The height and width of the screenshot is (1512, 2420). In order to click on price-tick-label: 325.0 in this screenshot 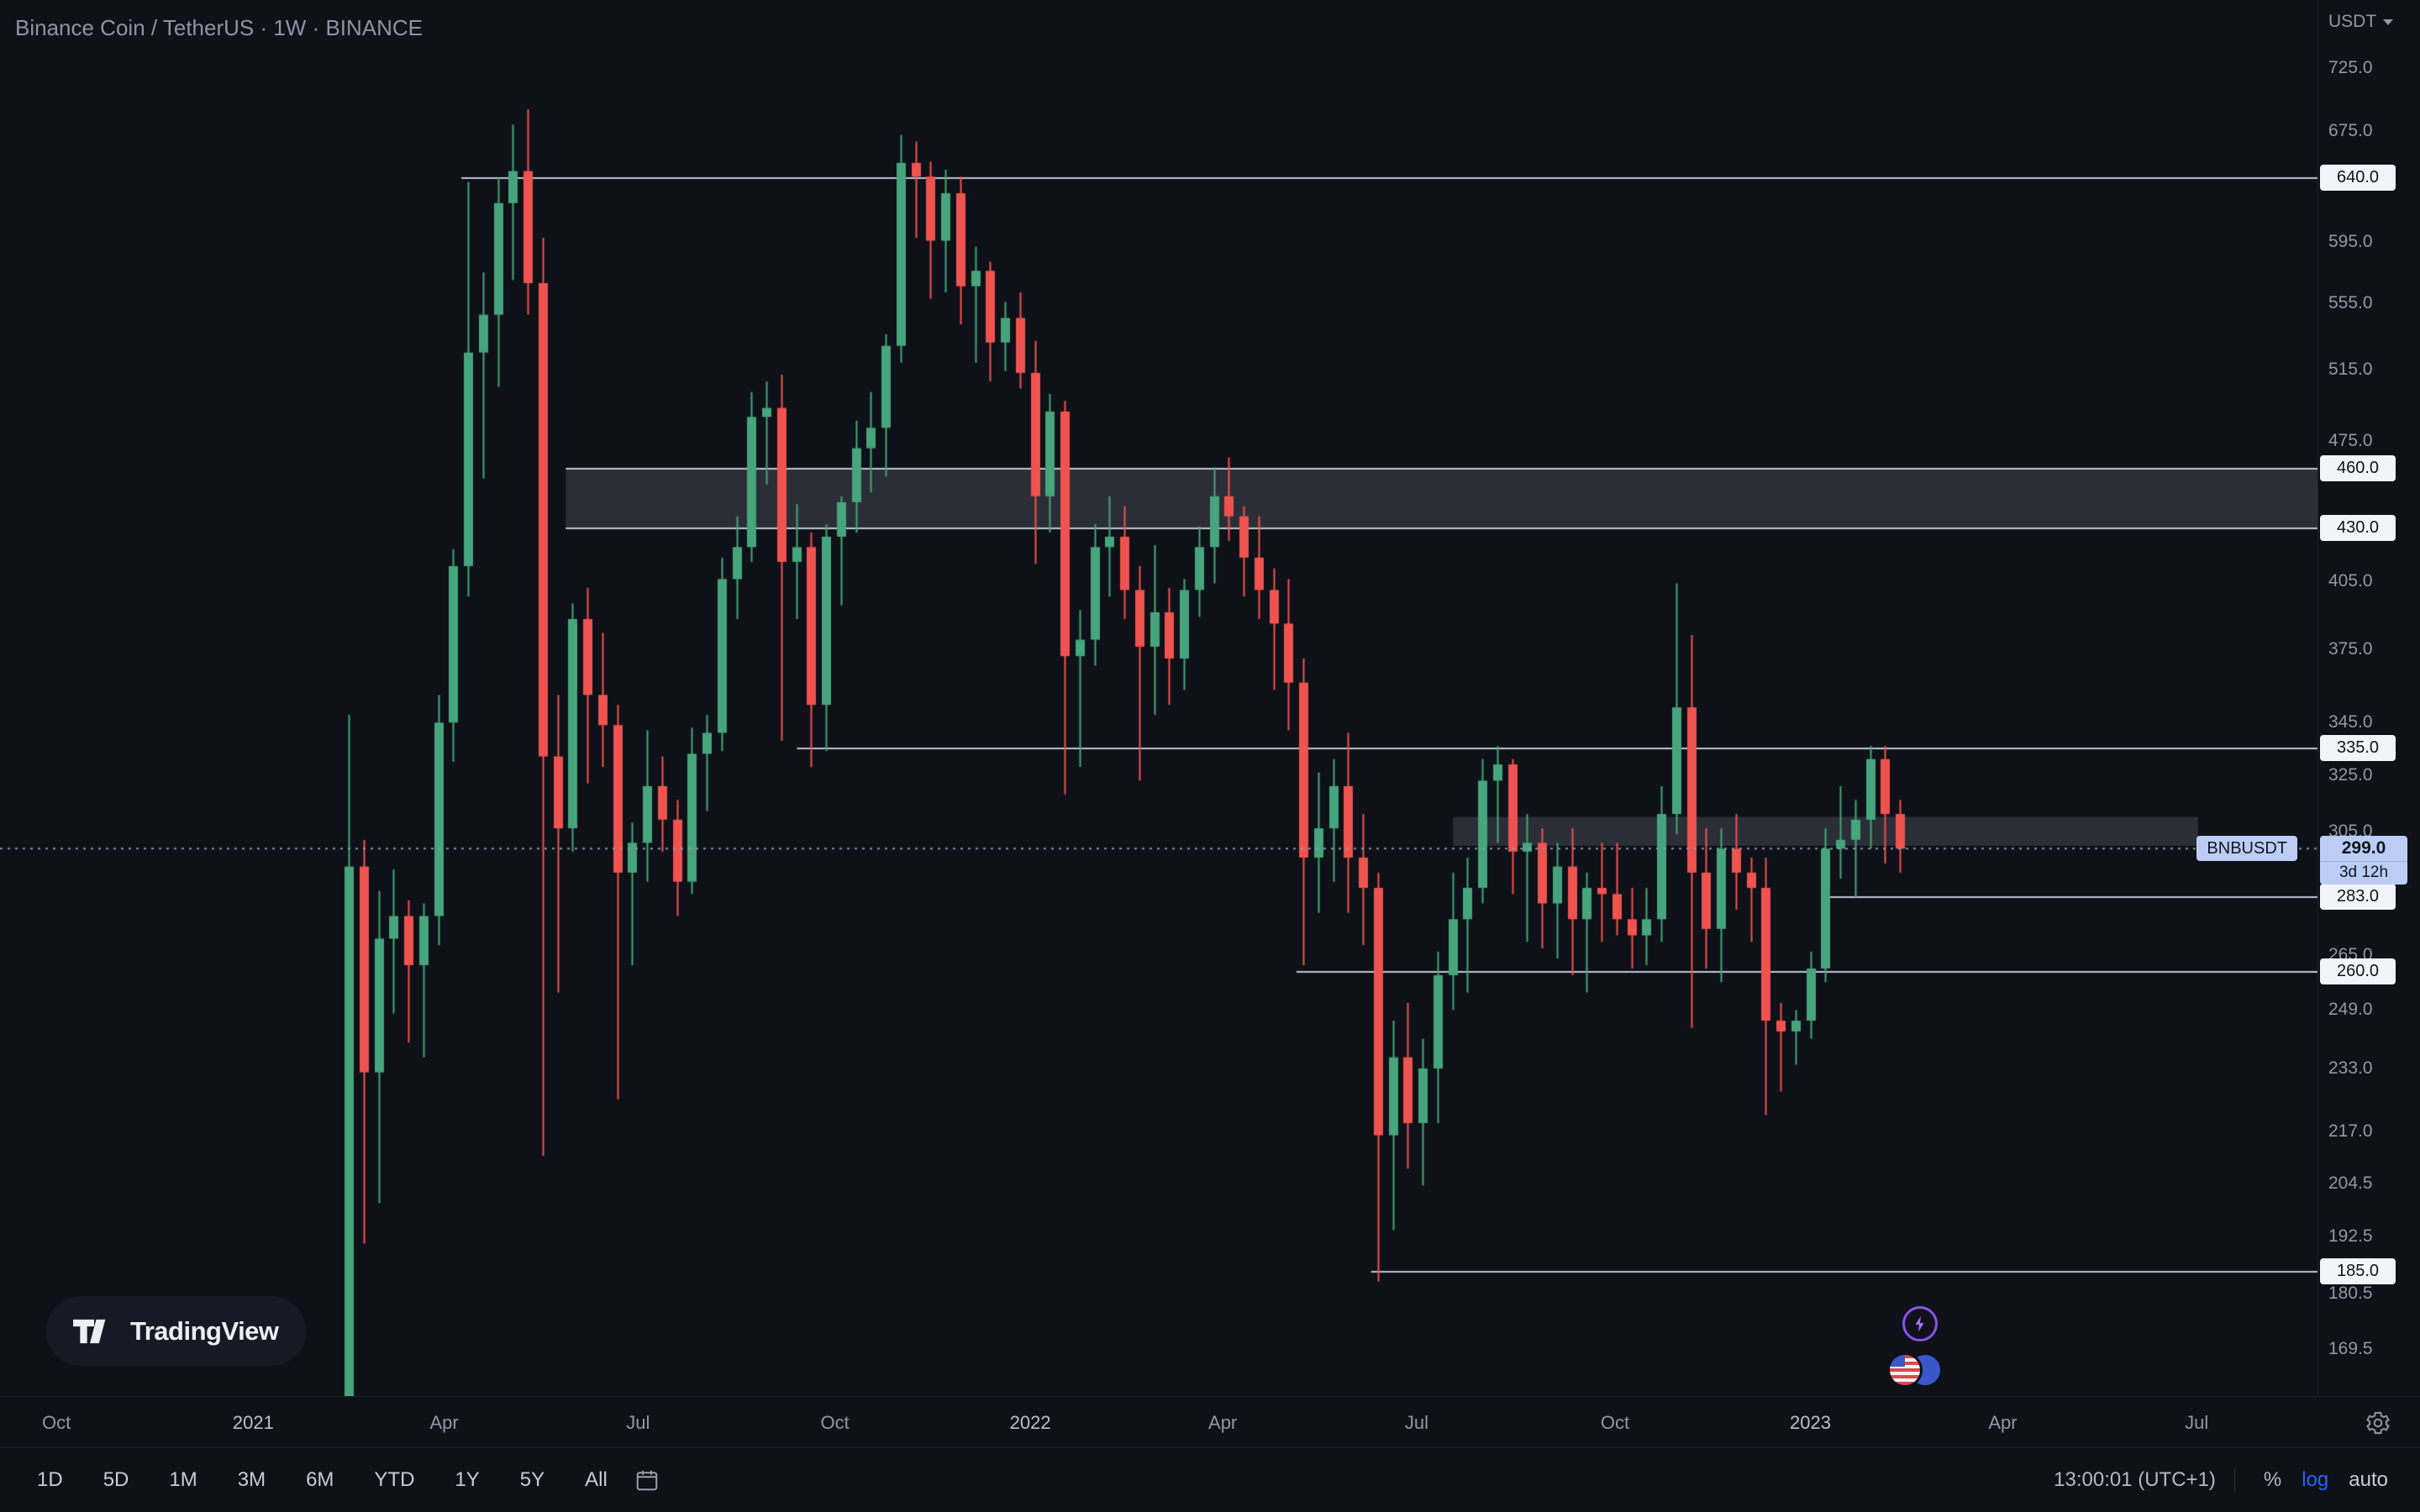, I will do `click(2350, 774)`.